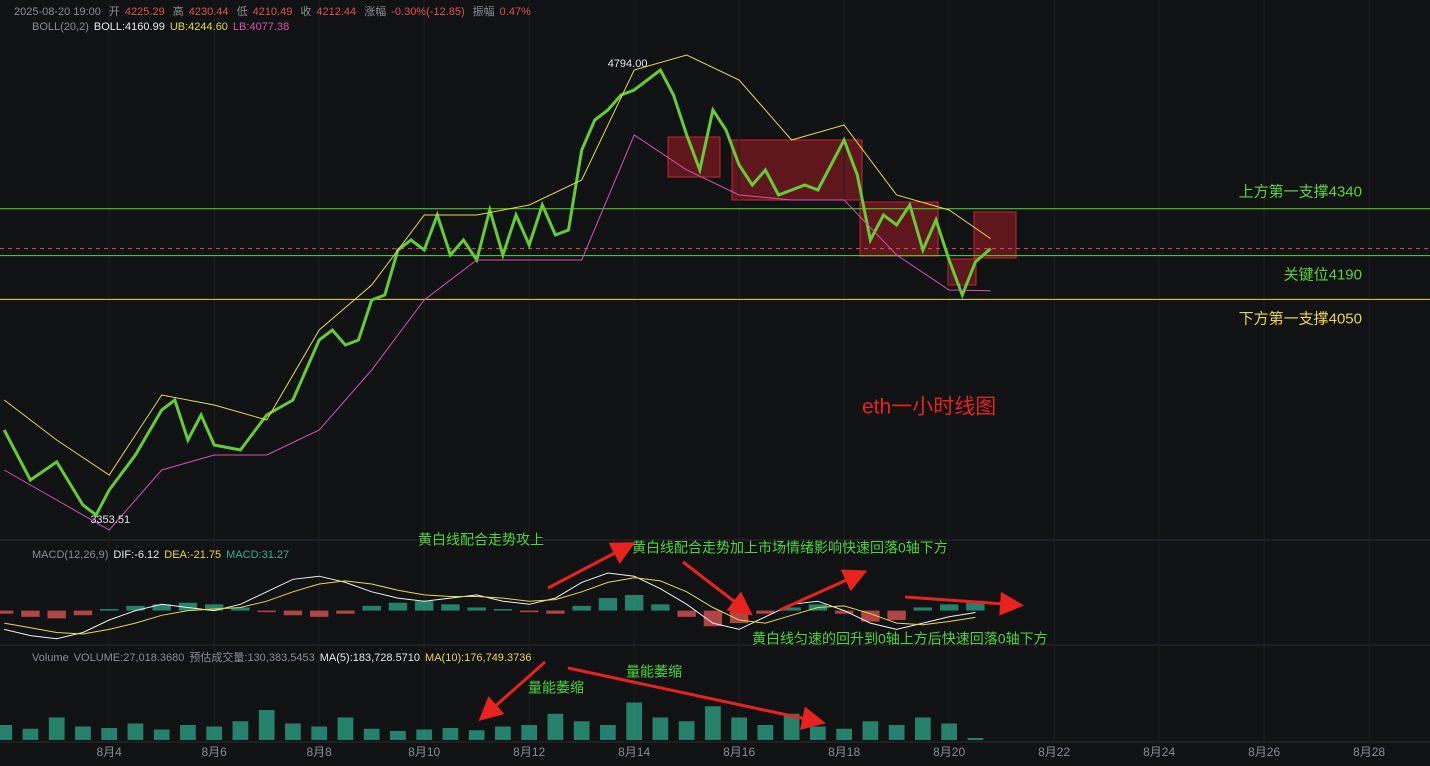  Describe the element at coordinates (208, 12) in the screenshot. I see `value: 4230.44` at that location.